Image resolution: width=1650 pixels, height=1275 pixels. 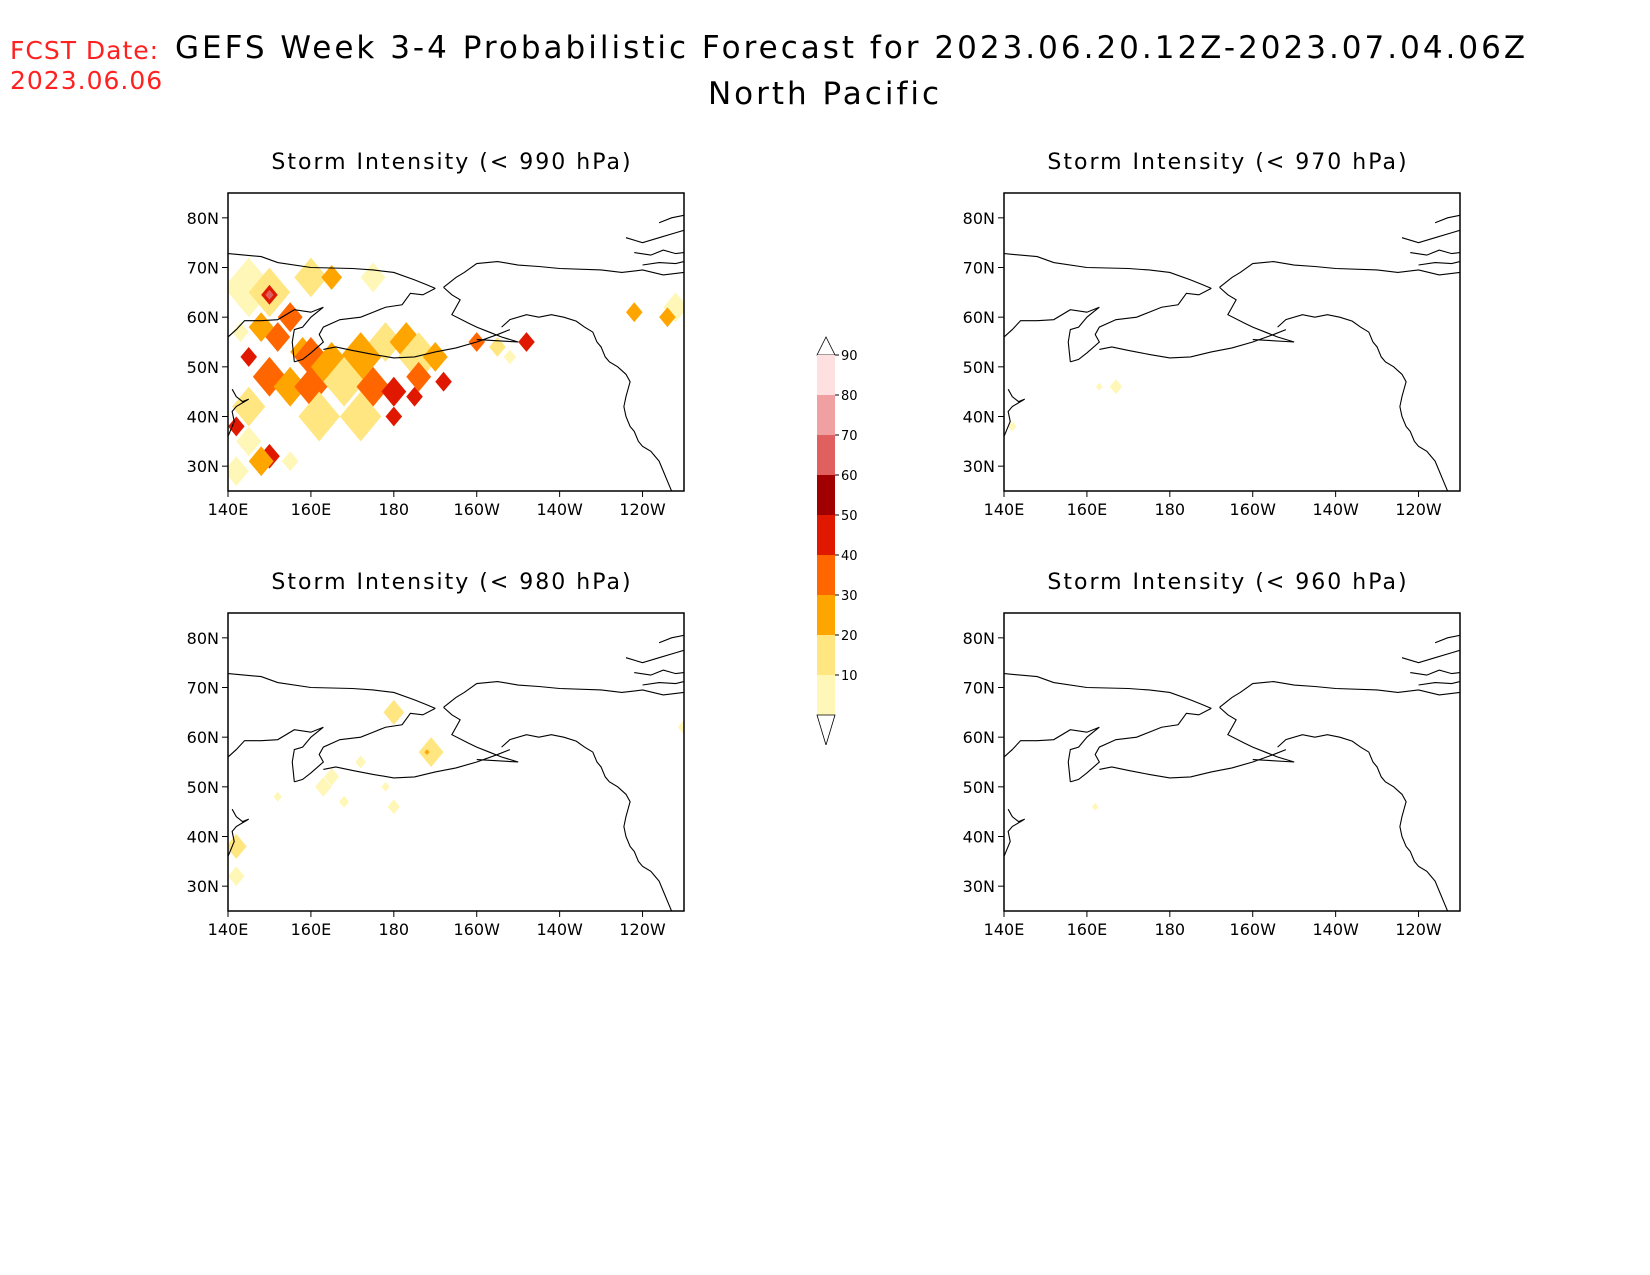 What do you see at coordinates (837, 540) in the screenshot?
I see `colorbar: 10 20 30 40 50 60 70 80 90` at bounding box center [837, 540].